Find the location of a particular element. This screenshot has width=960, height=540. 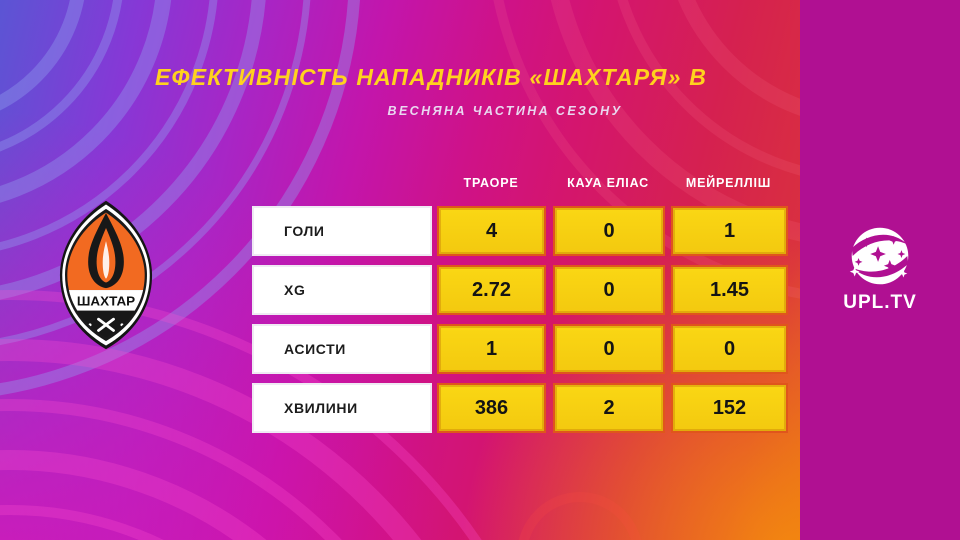

table-row-goals: ГОЛИ 4 0 1 is located at coordinates (520, 231).